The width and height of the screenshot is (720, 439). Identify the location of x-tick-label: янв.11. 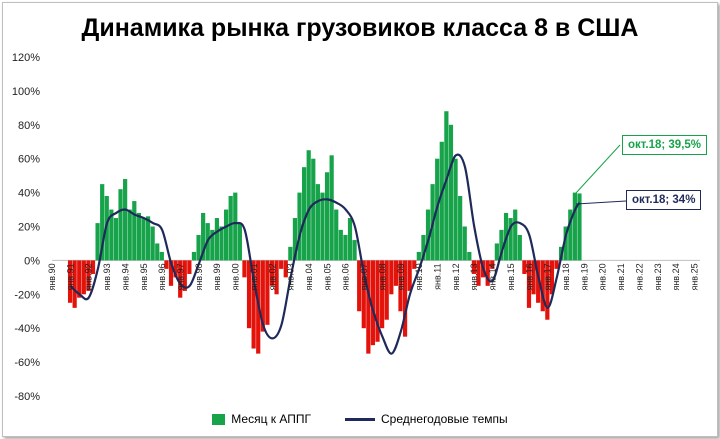
(437, 276).